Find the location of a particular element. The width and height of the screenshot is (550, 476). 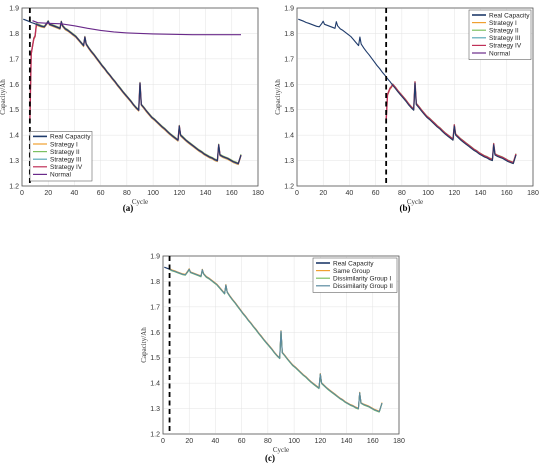

panel-caption: (c) is located at coordinates (270, 458).